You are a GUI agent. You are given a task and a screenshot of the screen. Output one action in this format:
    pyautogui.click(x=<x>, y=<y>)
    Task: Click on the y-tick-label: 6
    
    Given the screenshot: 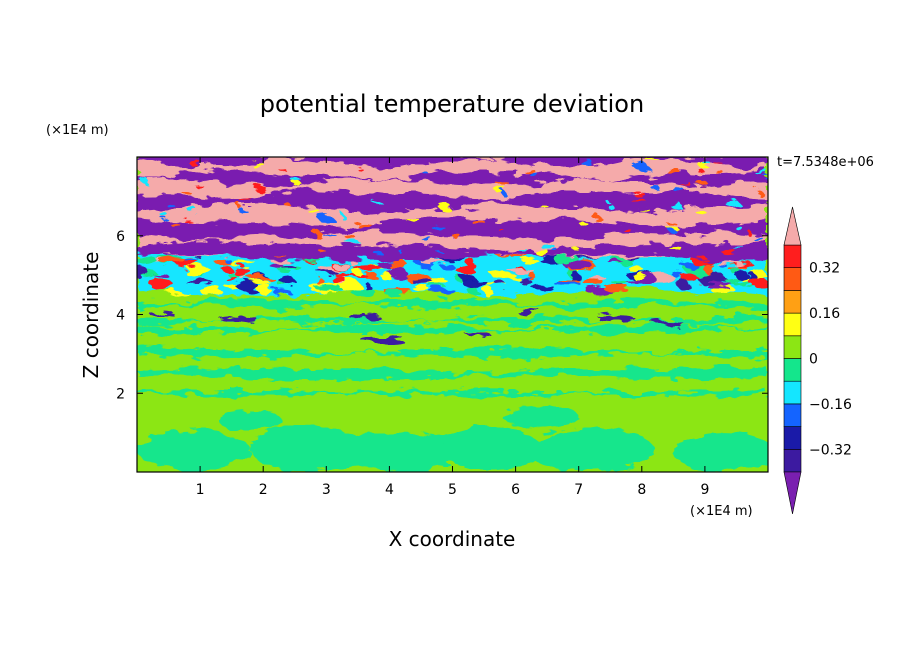 What is the action you would take?
    pyautogui.click(x=120, y=237)
    